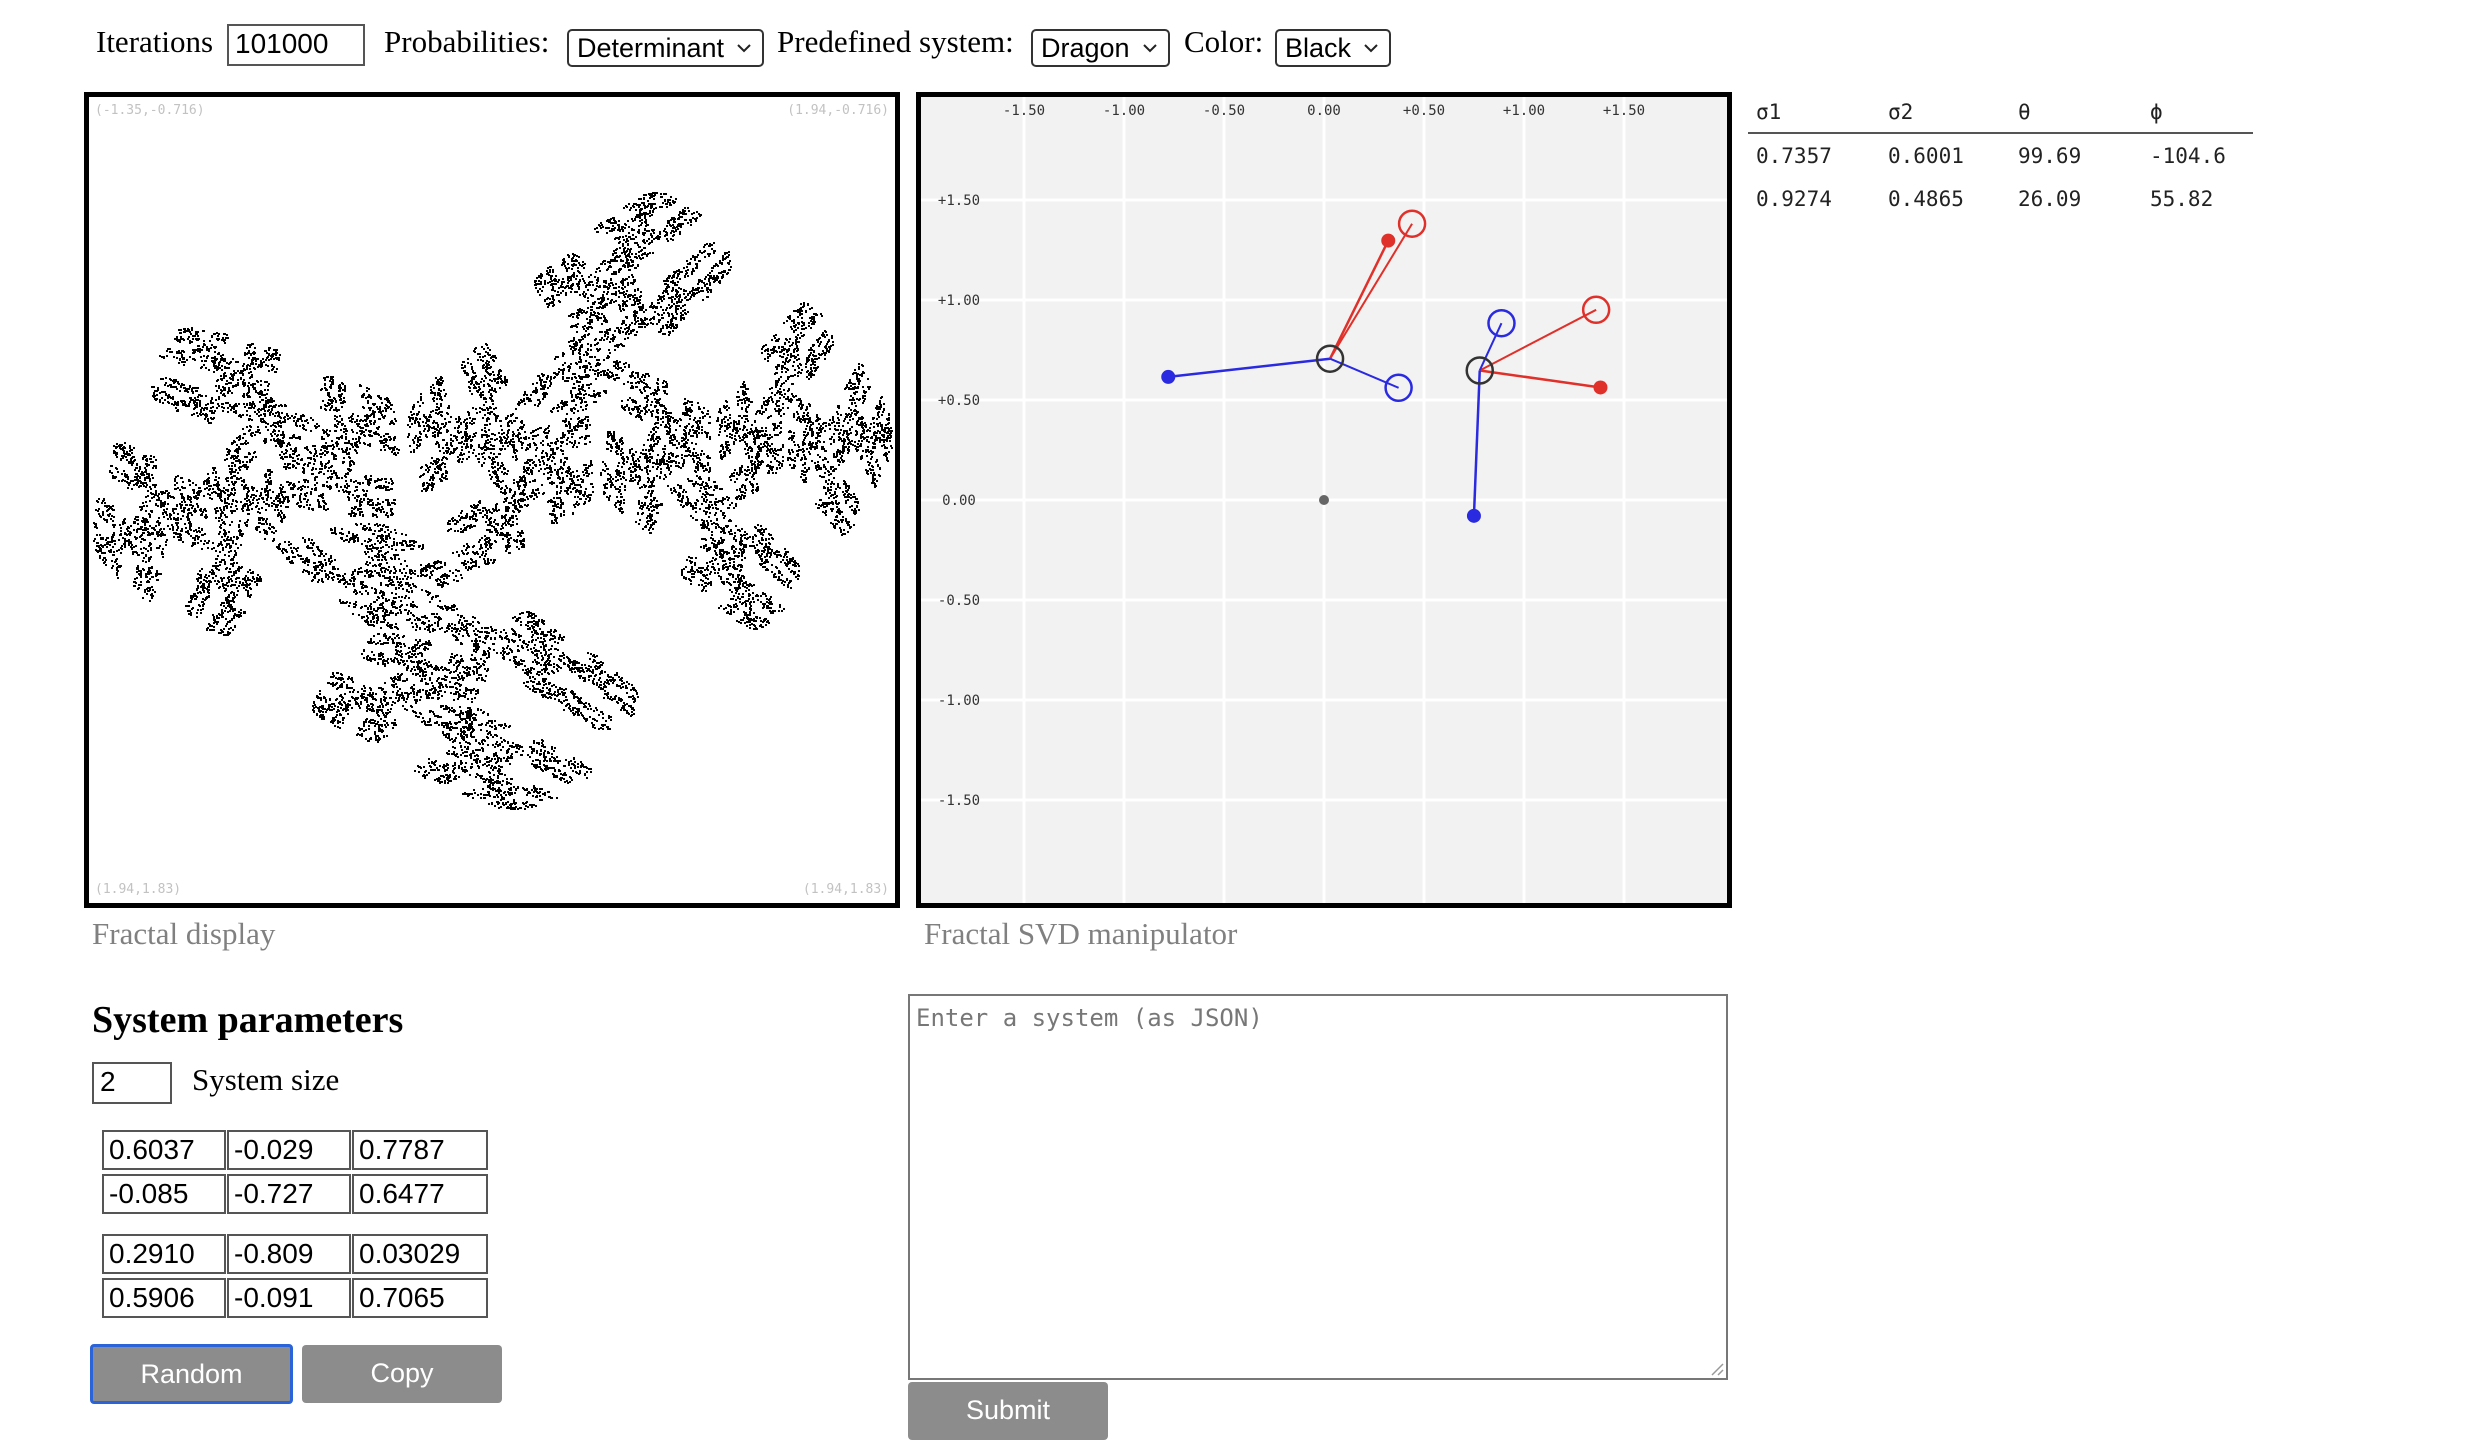 The width and height of the screenshot is (2484, 1440). I want to click on probabilities-label: Probabilities:, so click(467, 41).